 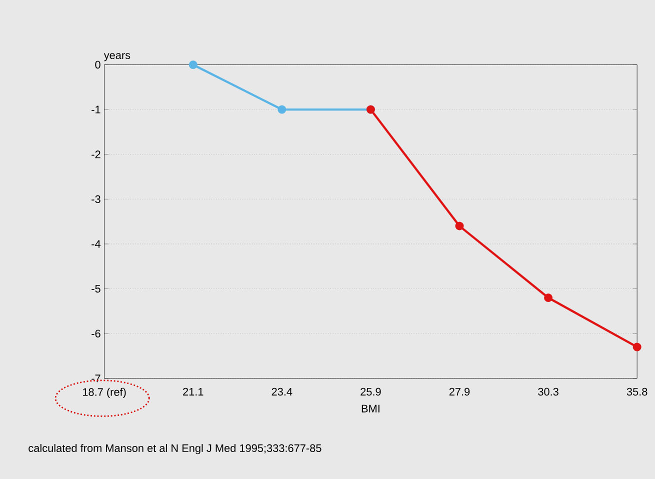 I want to click on x-tick-label: 27.9, so click(x=459, y=392).